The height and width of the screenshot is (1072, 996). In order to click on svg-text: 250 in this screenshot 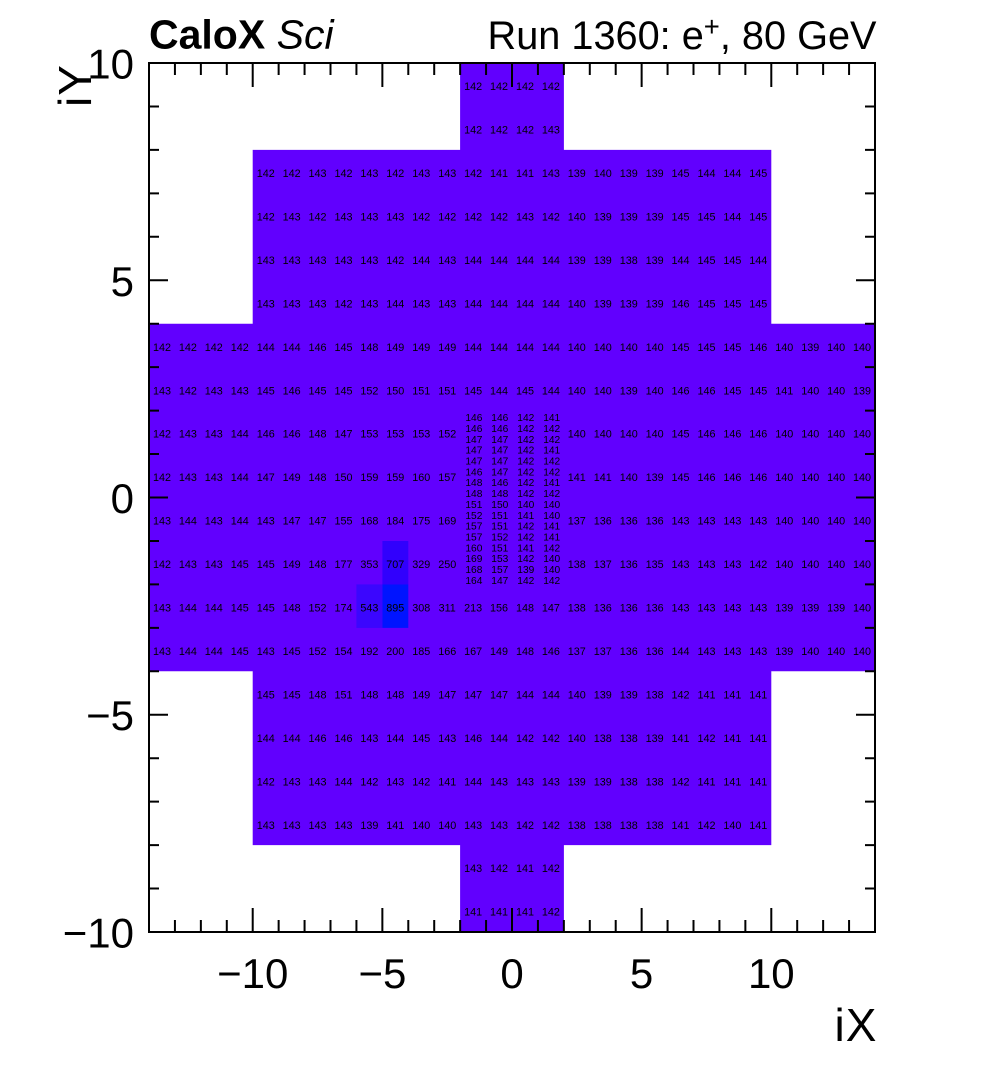, I will do `click(447, 565)`.